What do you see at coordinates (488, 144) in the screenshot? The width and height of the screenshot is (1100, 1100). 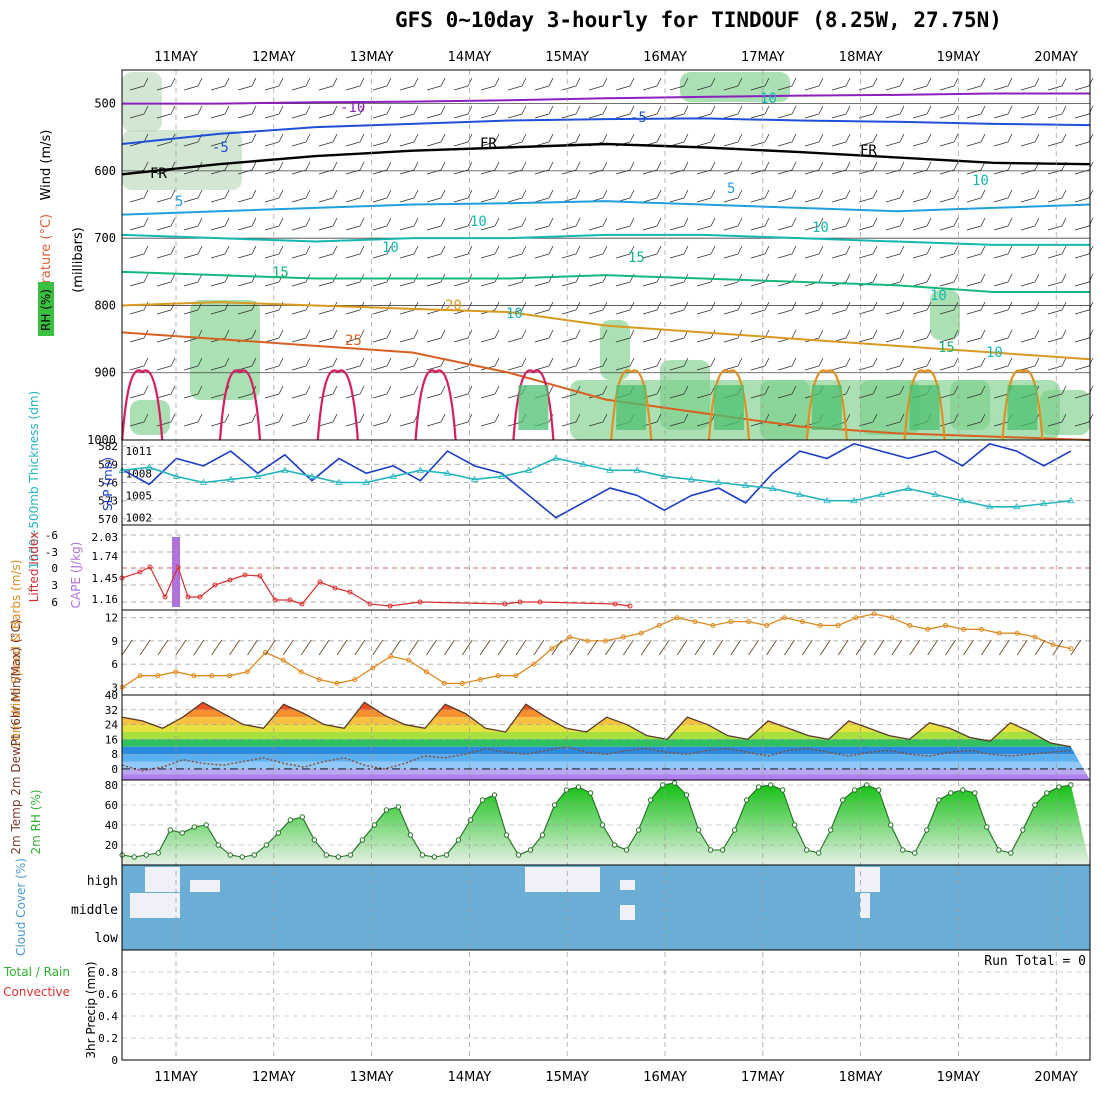 I see `contour-label: FR` at bounding box center [488, 144].